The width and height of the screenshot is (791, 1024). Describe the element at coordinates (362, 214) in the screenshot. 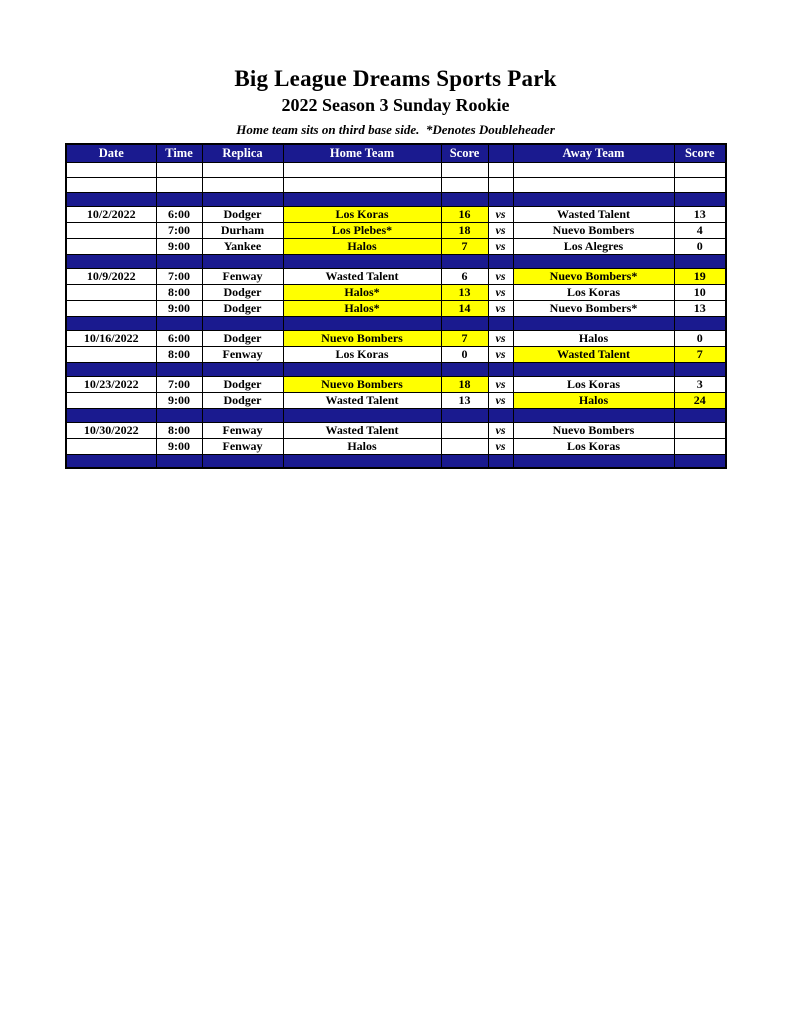

I see `home-team-cell: Los Koras` at that location.